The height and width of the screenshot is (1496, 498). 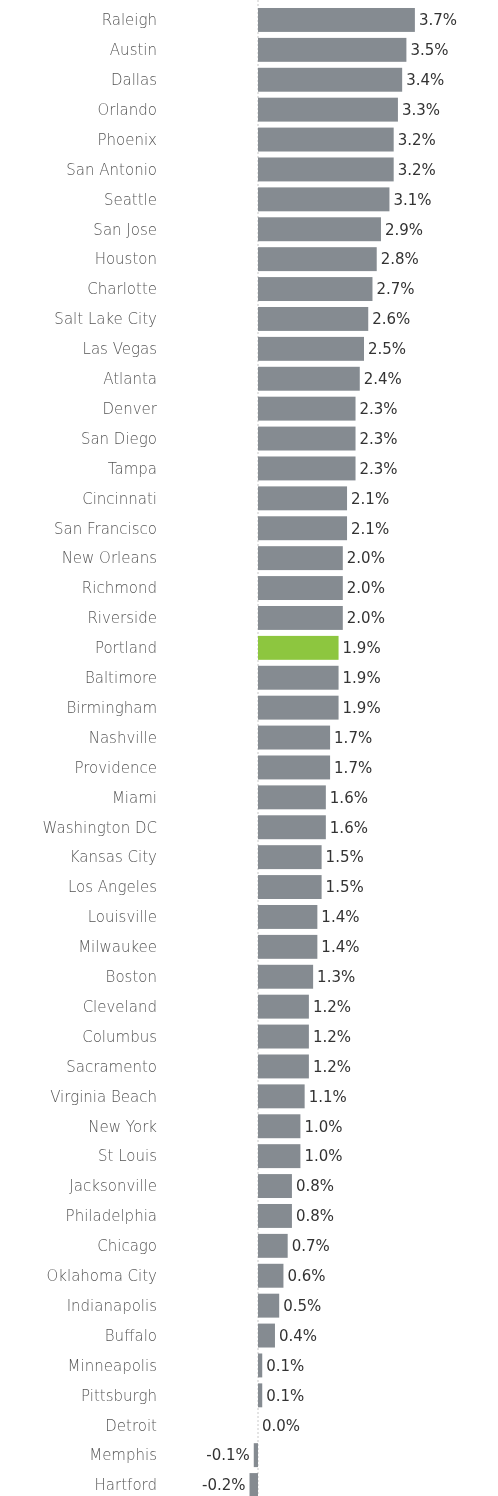 I want to click on y-tick-label: Portland, so click(x=125, y=648).